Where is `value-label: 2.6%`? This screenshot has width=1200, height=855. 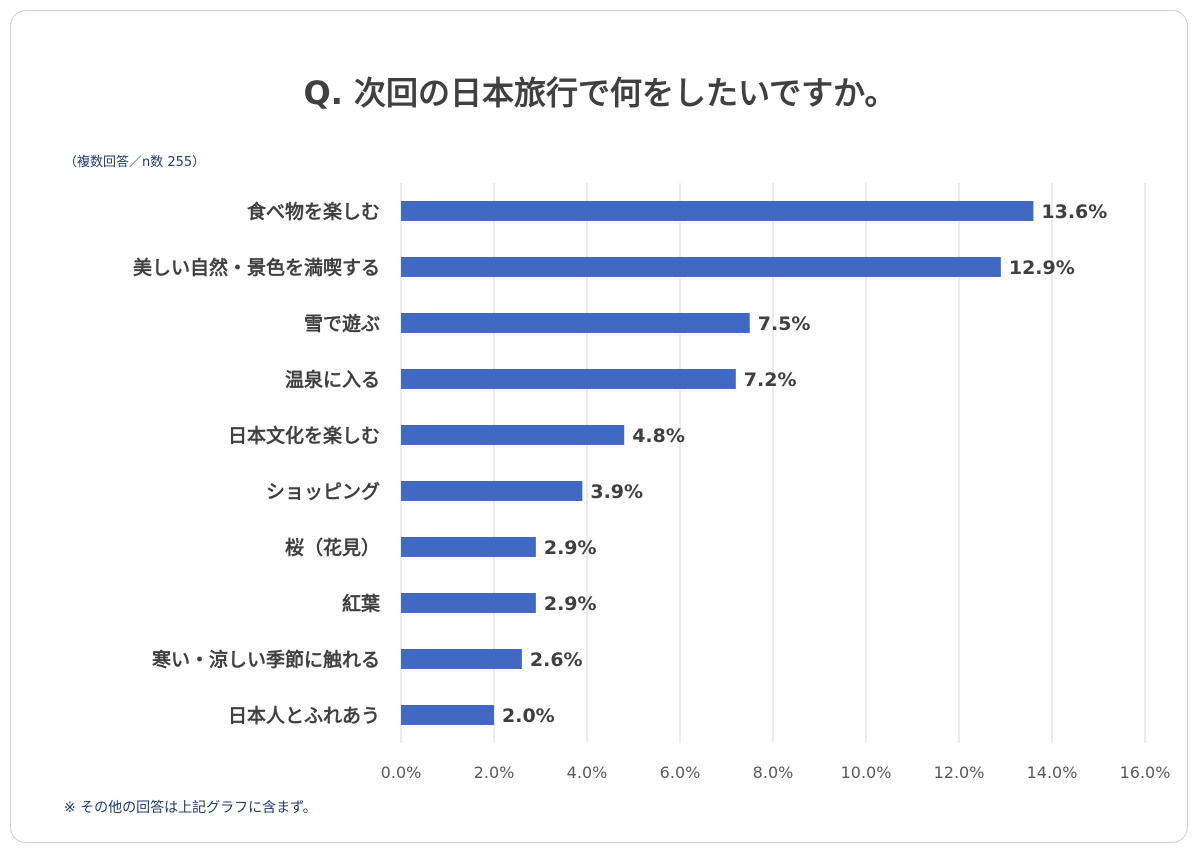 value-label: 2.6% is located at coordinates (556, 660).